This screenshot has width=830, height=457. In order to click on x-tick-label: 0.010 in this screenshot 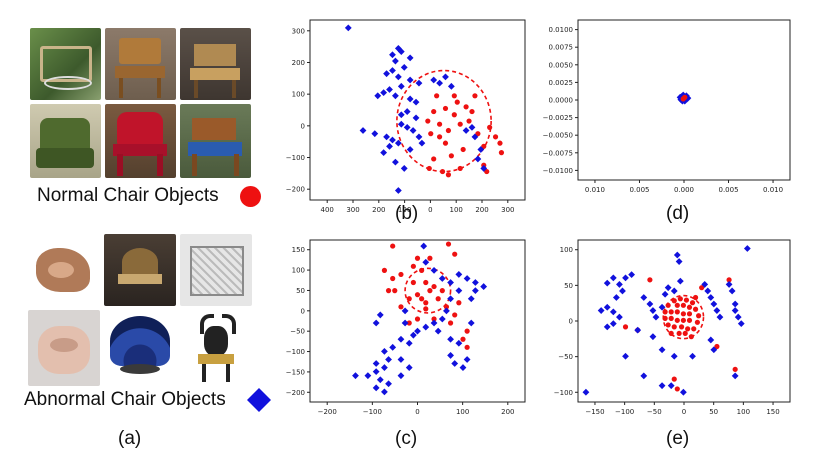, I will do `click(595, 190)`.